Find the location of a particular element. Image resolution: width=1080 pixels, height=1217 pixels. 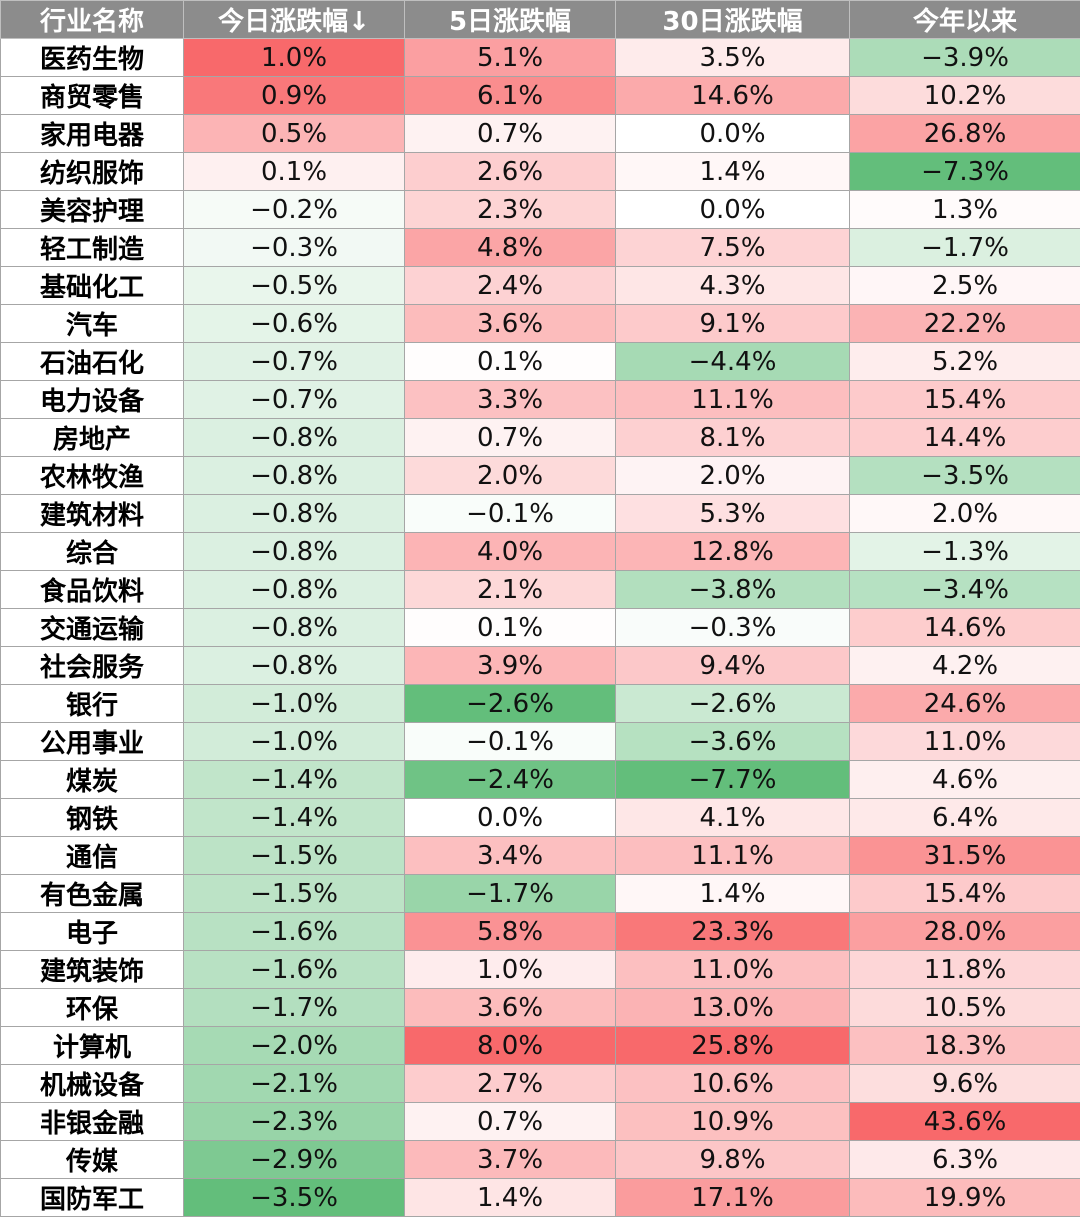

industry-name-cell: 美容护理 is located at coordinates (92, 210).